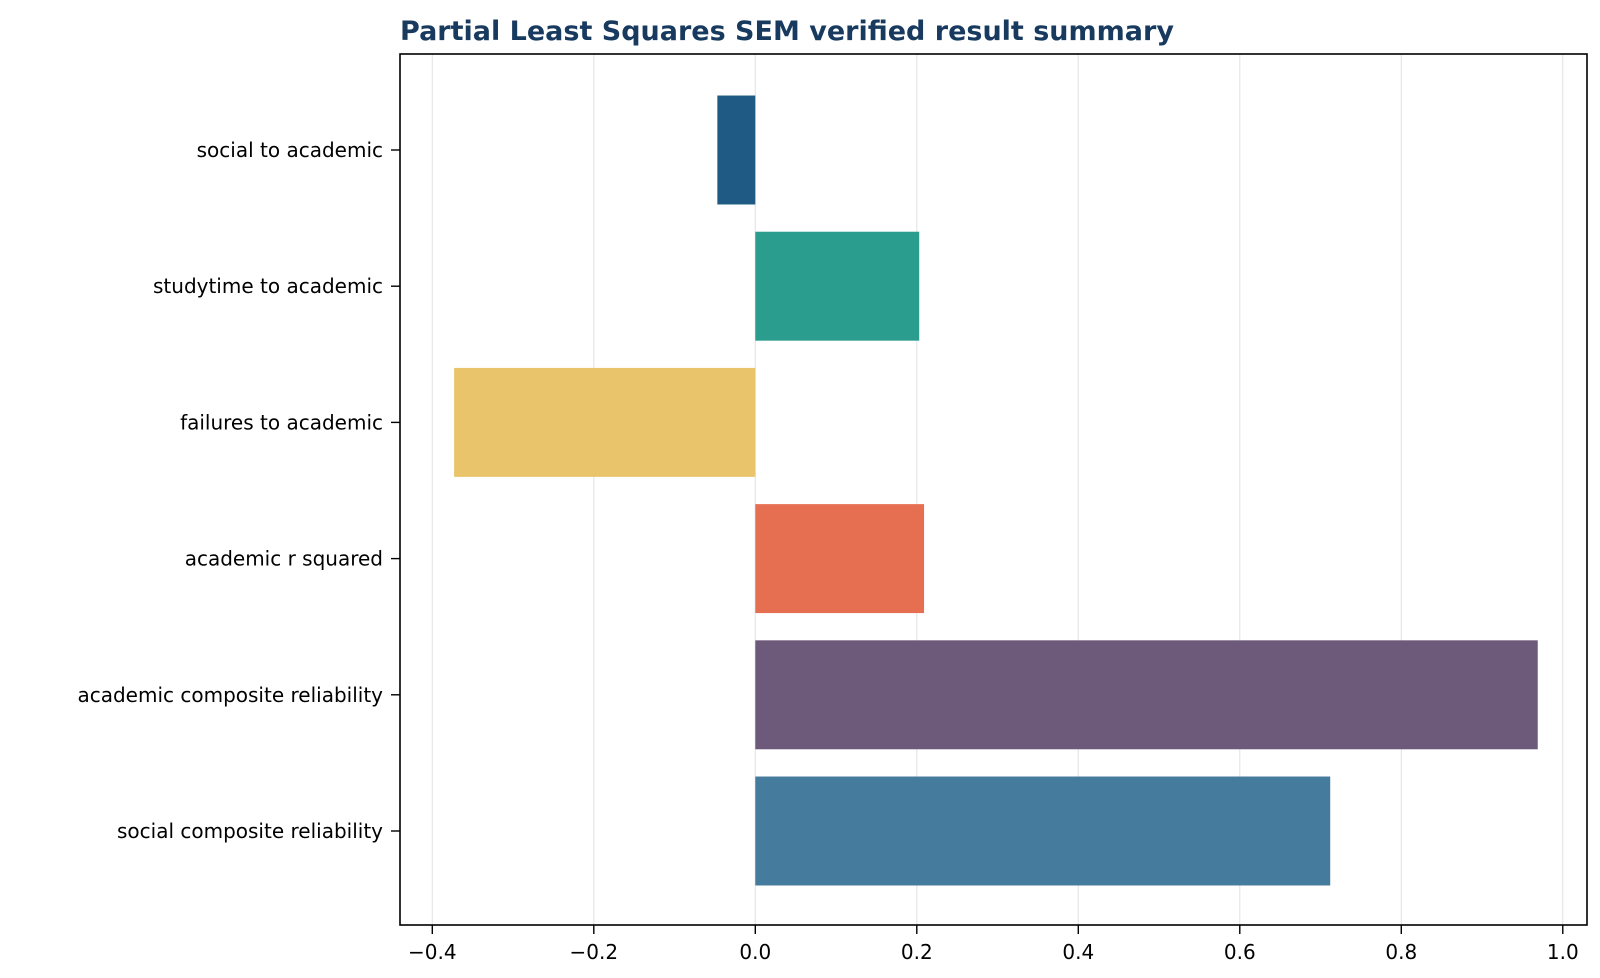 The width and height of the screenshot is (1600, 978). Describe the element at coordinates (1401, 952) in the screenshot. I see `x-tick-label-6: 0.8` at that location.